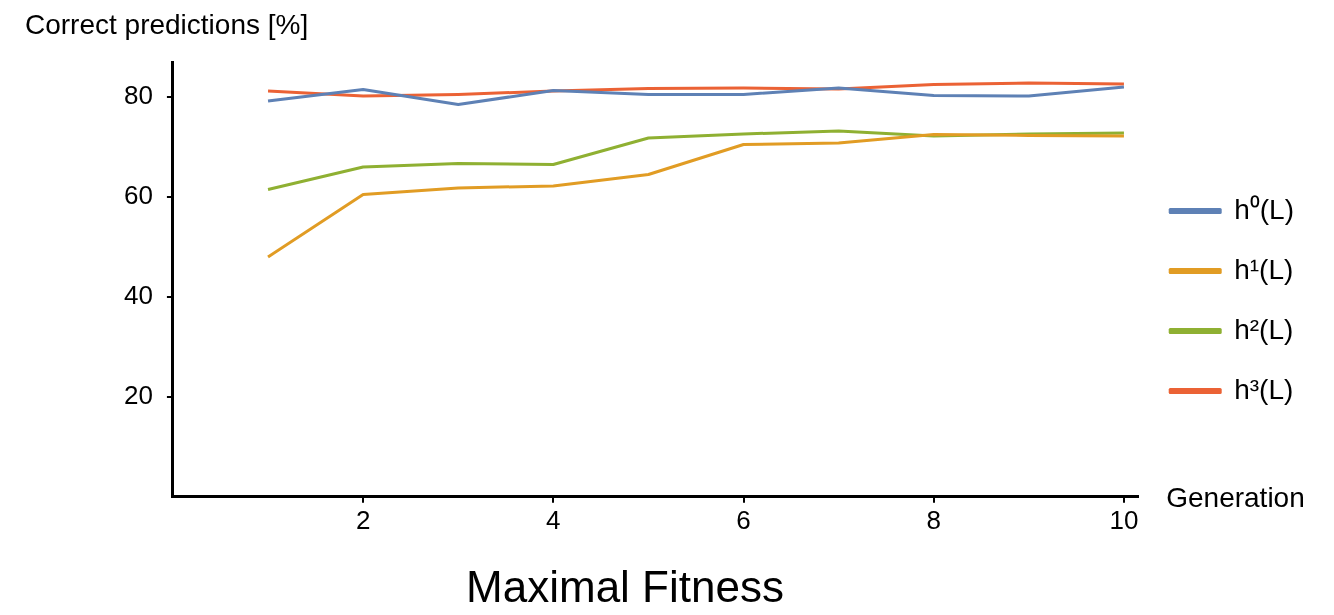 Image resolution: width=1334 pixels, height=615 pixels. I want to click on y-axis-title: Correct predictions [%], so click(167, 24).